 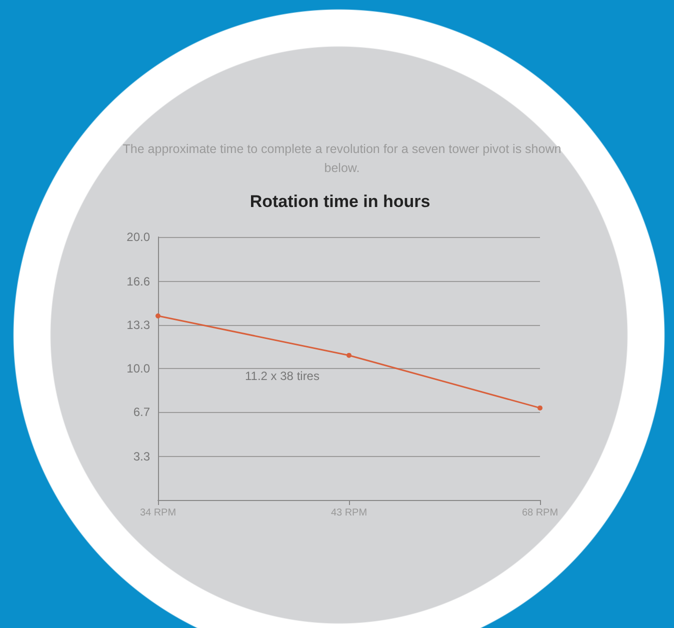 What do you see at coordinates (141, 457) in the screenshot?
I see `y-tick-label: 3.3` at bounding box center [141, 457].